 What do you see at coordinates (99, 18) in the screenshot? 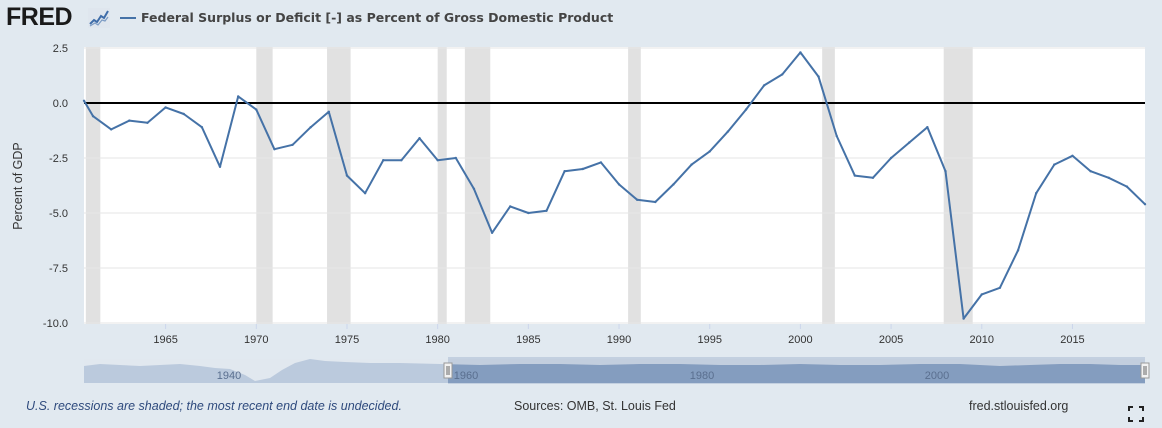
I see `chart-line-icon` at bounding box center [99, 18].